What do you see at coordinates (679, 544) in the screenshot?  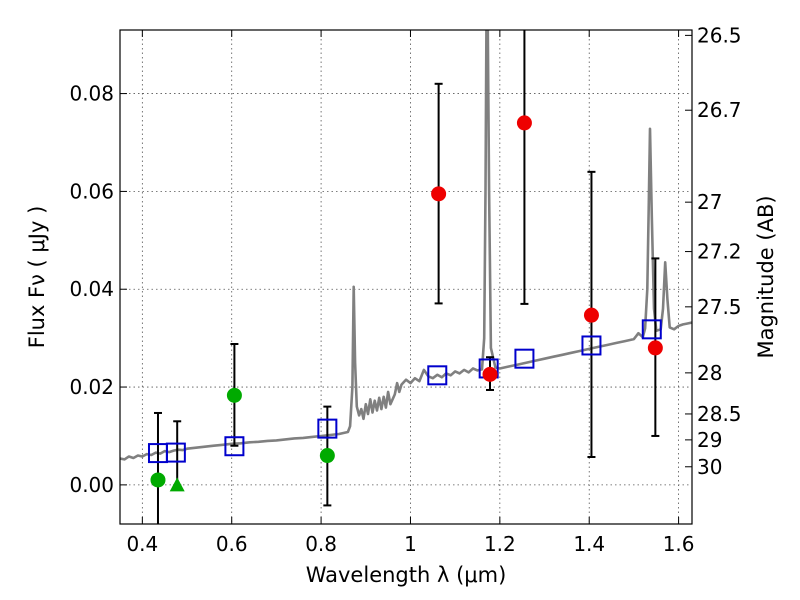 I see `x-tick-label: 1.6` at bounding box center [679, 544].